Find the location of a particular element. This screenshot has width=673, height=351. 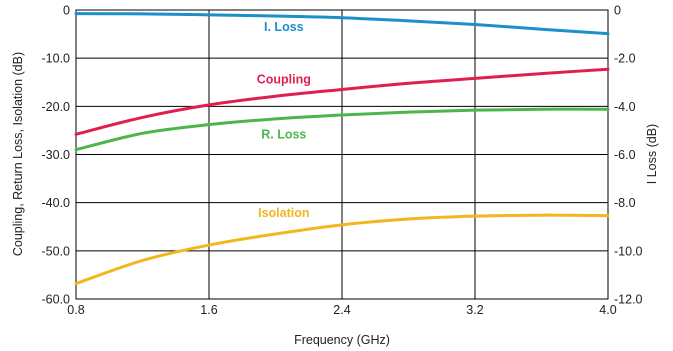

x-axis-ticks: 0.8 1.6 2.4 3.2 4.0 is located at coordinates (341, 310).